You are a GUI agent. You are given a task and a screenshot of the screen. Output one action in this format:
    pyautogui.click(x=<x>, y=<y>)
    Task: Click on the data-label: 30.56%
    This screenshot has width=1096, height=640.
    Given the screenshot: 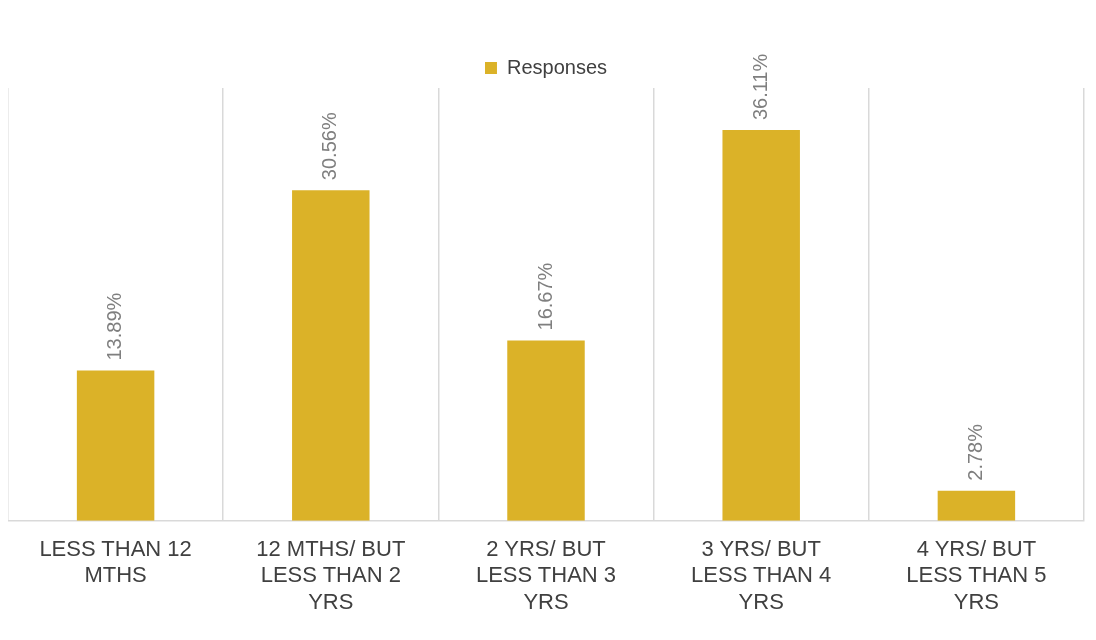 What is the action you would take?
    pyautogui.click(x=329, y=146)
    